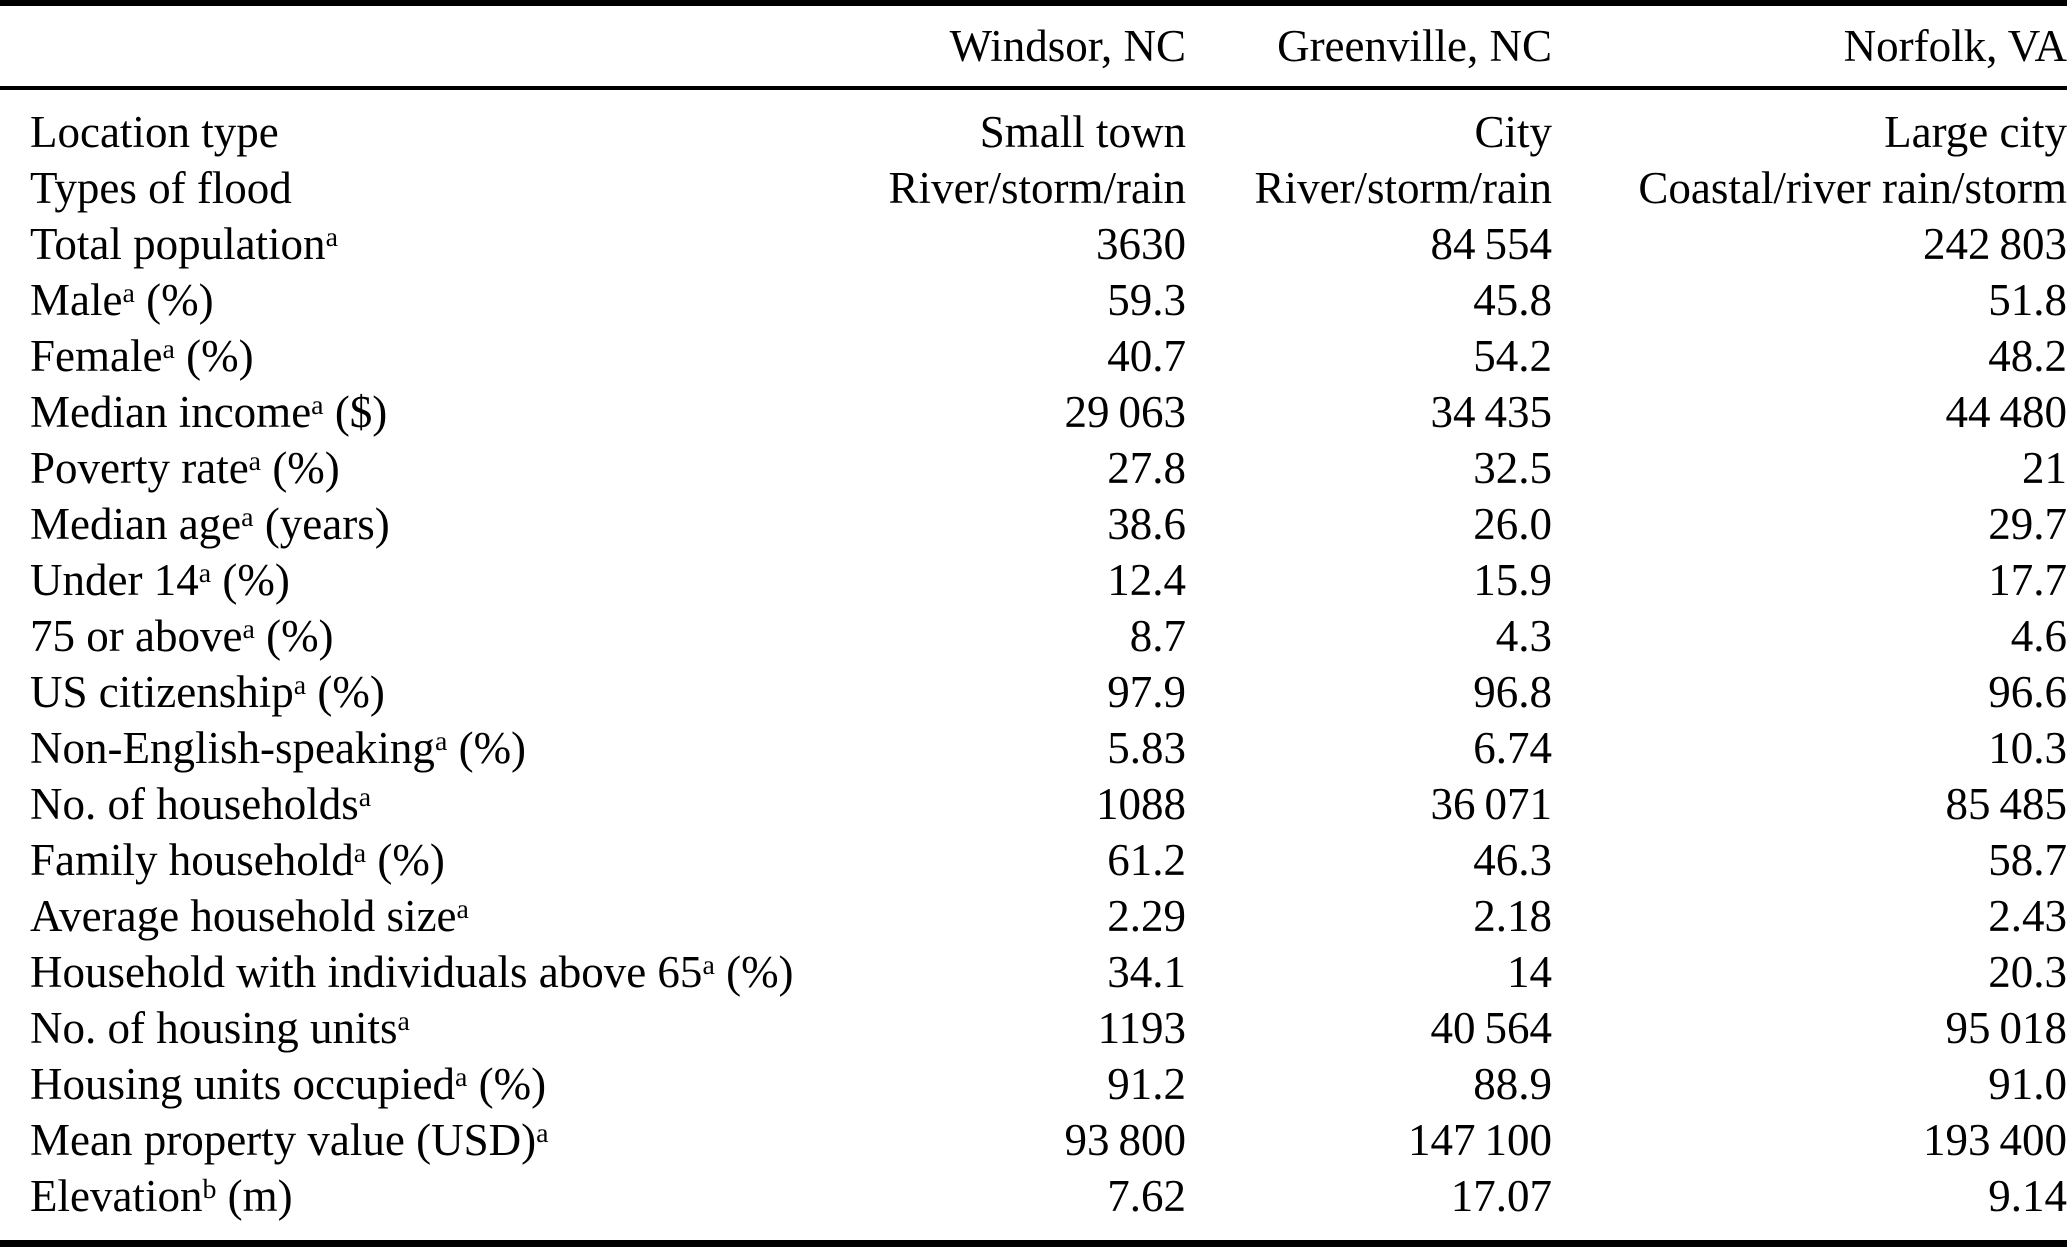 The height and width of the screenshot is (1247, 2067). What do you see at coordinates (350, 46) in the screenshot?
I see `column-header-empty` at bounding box center [350, 46].